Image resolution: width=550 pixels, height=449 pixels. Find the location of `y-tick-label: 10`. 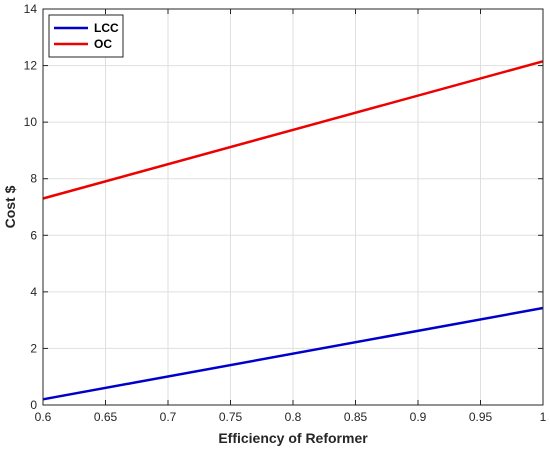

y-tick-label: 10 is located at coordinates (31, 122).